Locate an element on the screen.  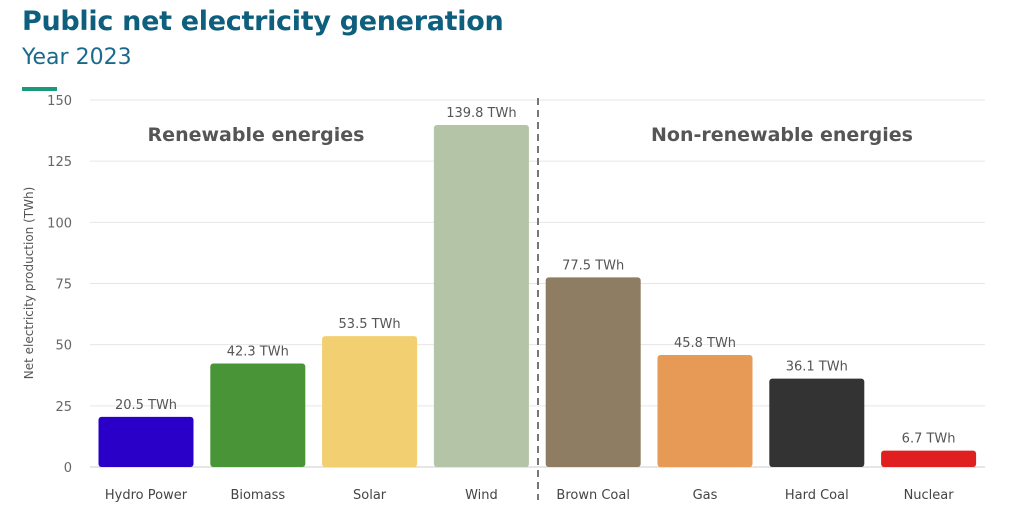
chart-subtitle: Year 2023 is located at coordinates (77, 57).